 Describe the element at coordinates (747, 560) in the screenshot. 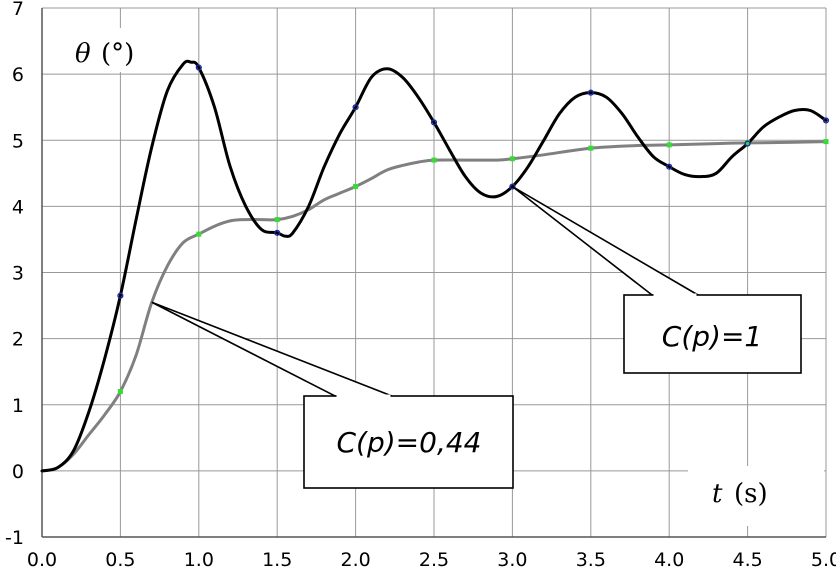

I see `x-tick-label: 4.5` at that location.